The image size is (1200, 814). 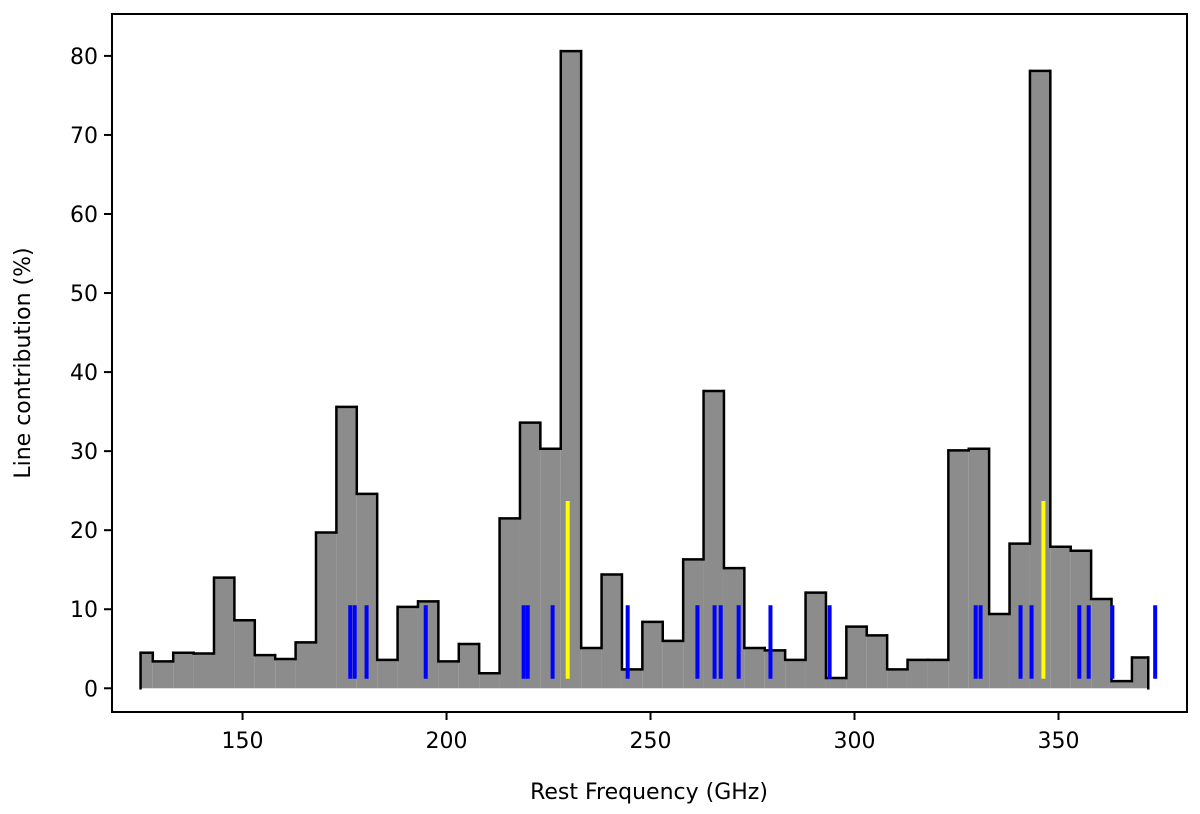 What do you see at coordinates (84, 373) in the screenshot?
I see `y-tick-label: 40` at bounding box center [84, 373].